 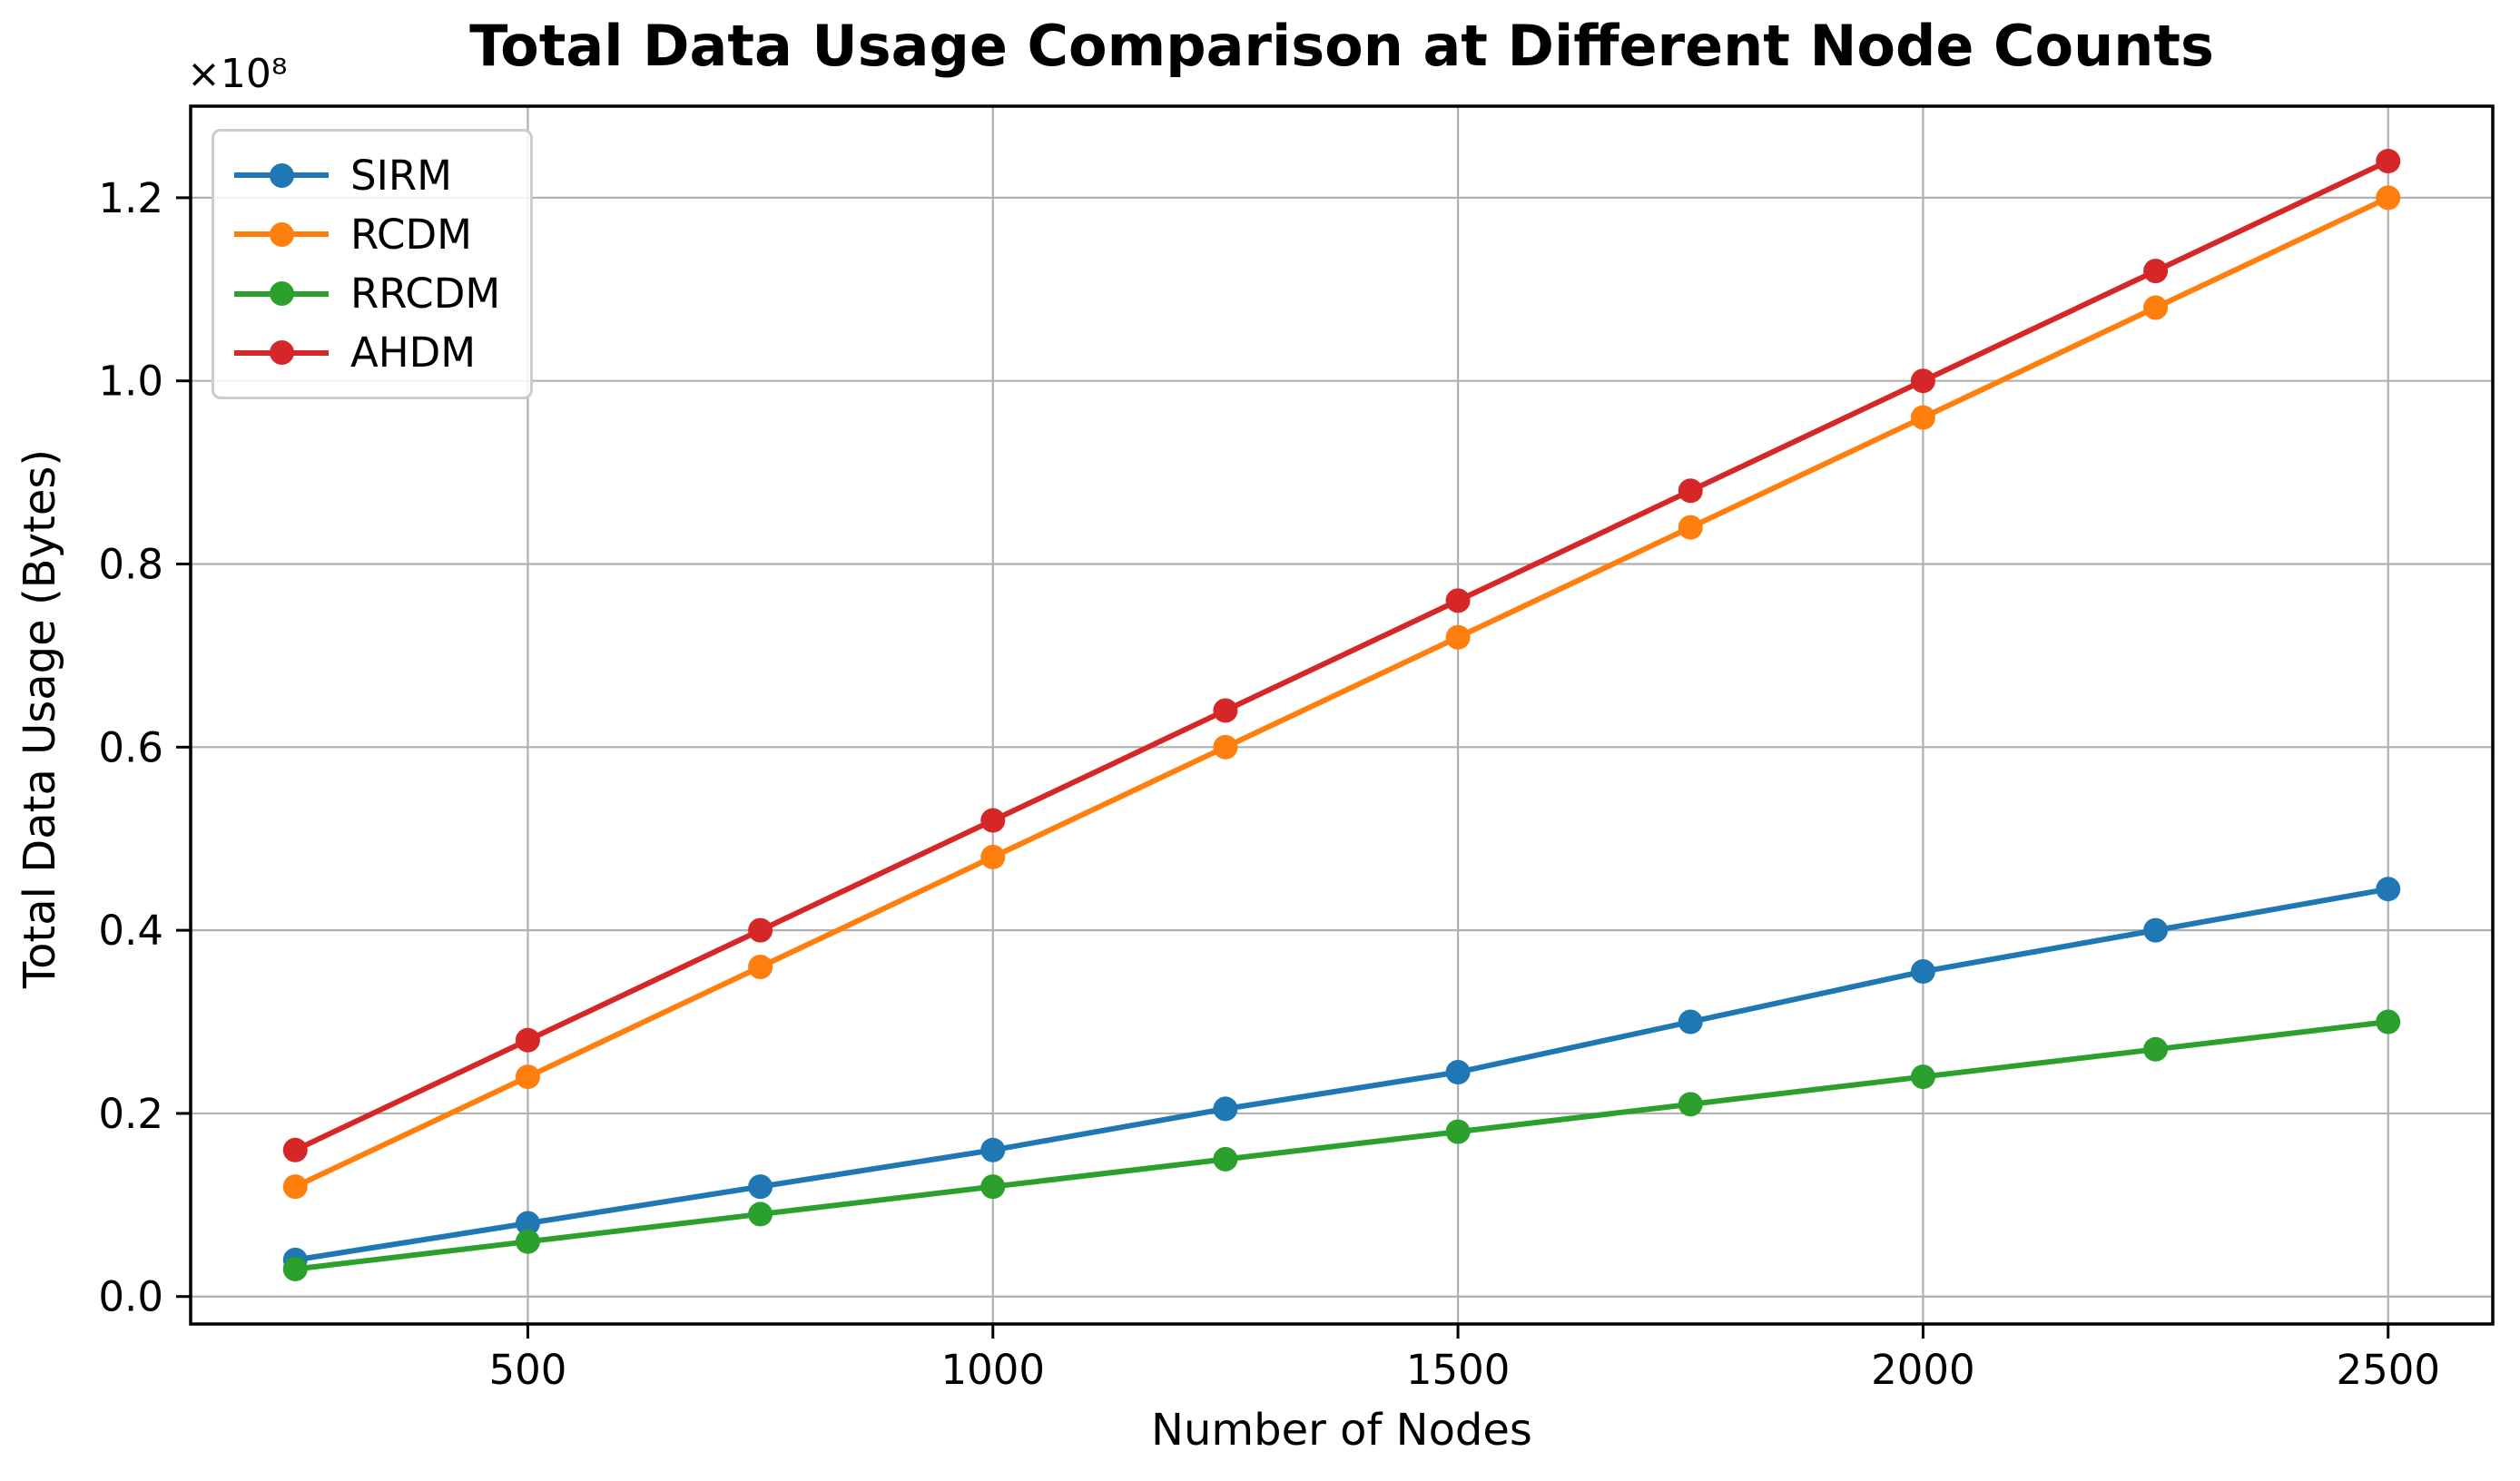 I want to click on y-axis-label: Total Data Usage (Bytes), so click(x=40, y=718).